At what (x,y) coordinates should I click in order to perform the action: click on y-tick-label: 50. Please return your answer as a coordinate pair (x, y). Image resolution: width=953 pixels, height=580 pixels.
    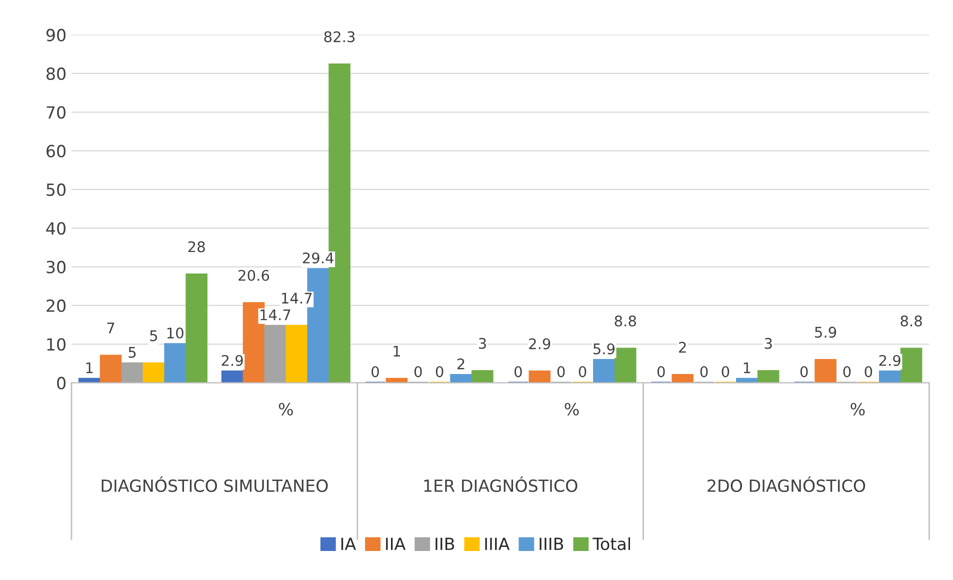
    Looking at the image, I should click on (56, 189).